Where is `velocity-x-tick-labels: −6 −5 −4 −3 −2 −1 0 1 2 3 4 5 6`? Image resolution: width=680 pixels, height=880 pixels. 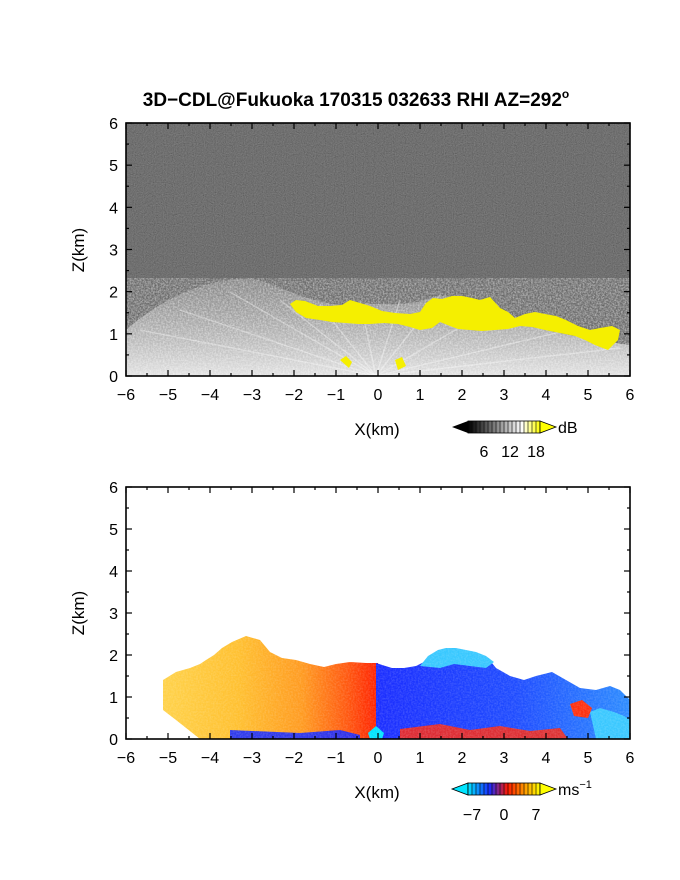 velocity-x-tick-labels: −6 −5 −4 −3 −2 −1 0 1 2 3 4 5 6 is located at coordinates (376, 758).